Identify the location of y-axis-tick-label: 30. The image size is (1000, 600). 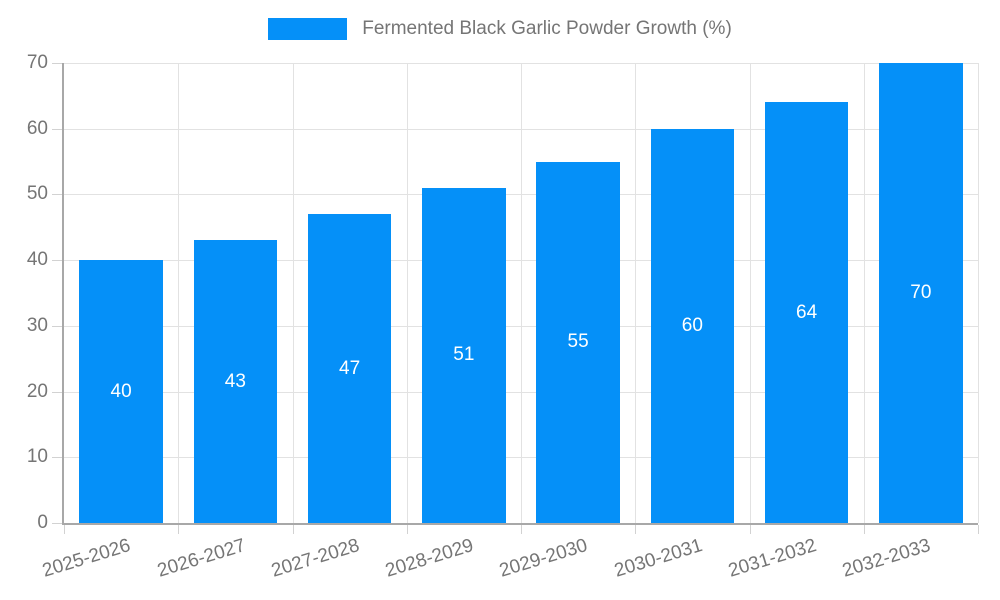
(37, 325).